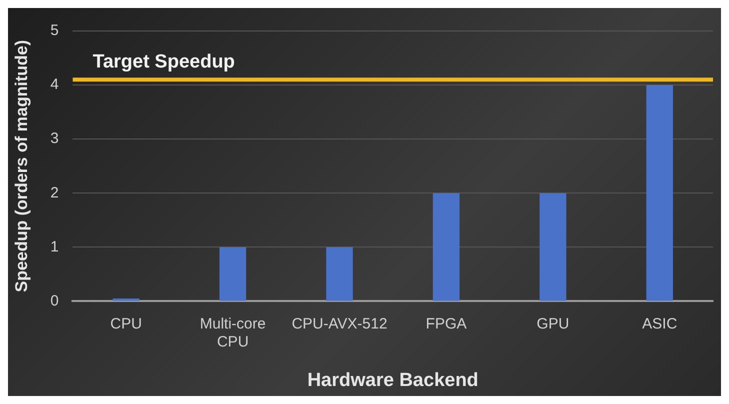  Describe the element at coordinates (553, 323) in the screenshot. I see `x-tick-label: GPU` at that location.